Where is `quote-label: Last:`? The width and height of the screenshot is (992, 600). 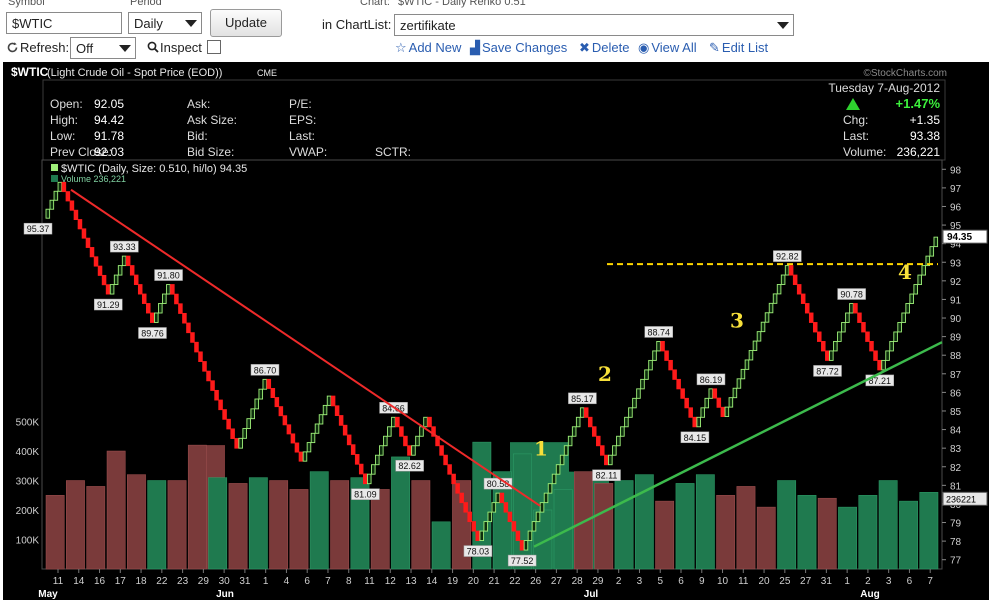 quote-label: Last: is located at coordinates (302, 136).